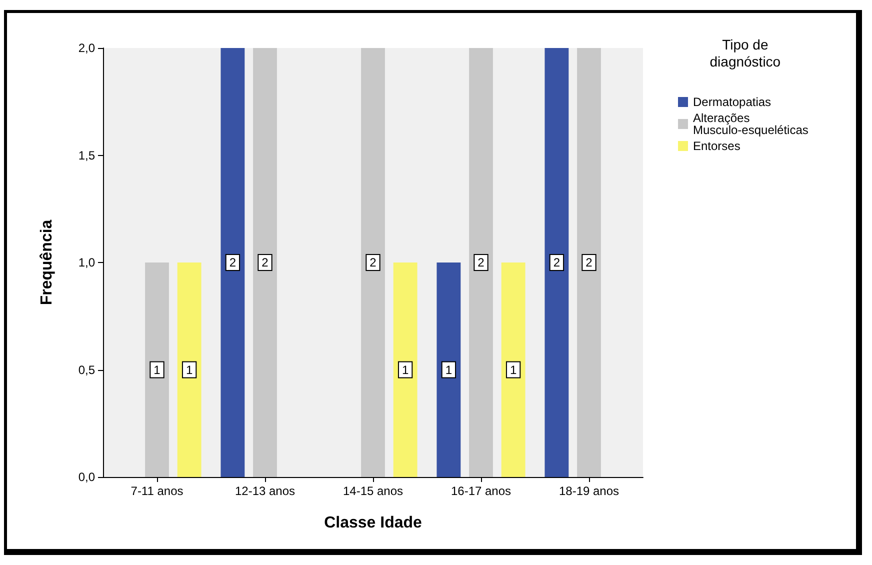 The height and width of the screenshot is (565, 872). I want to click on x-tick-label: 18-19 anos, so click(589, 491).